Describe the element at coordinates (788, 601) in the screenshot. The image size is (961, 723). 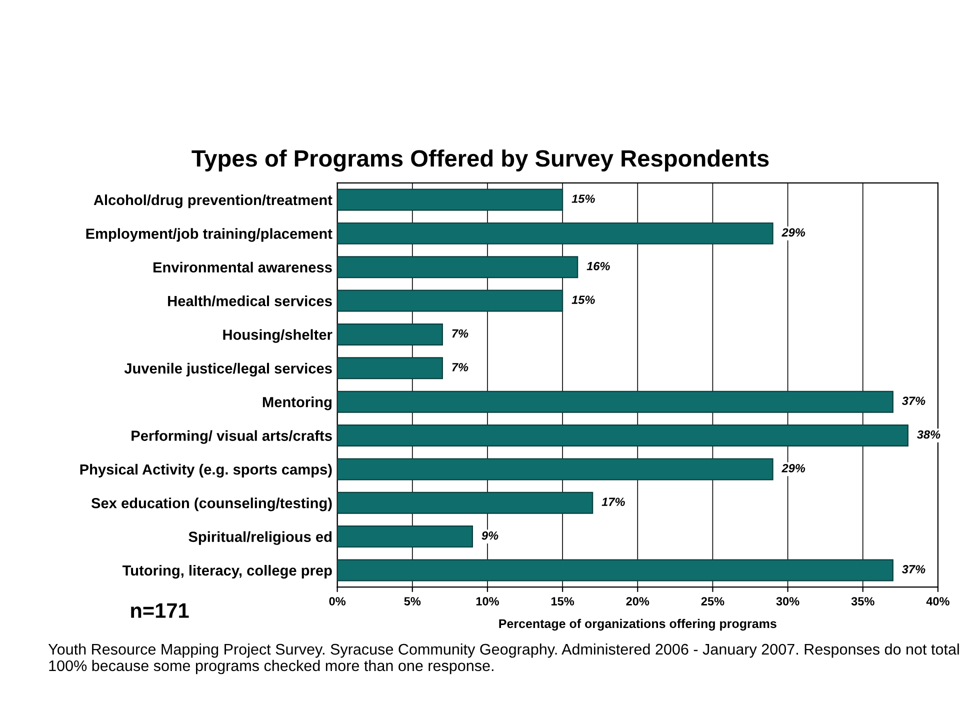
I see `x-tick-label: 30%` at that location.